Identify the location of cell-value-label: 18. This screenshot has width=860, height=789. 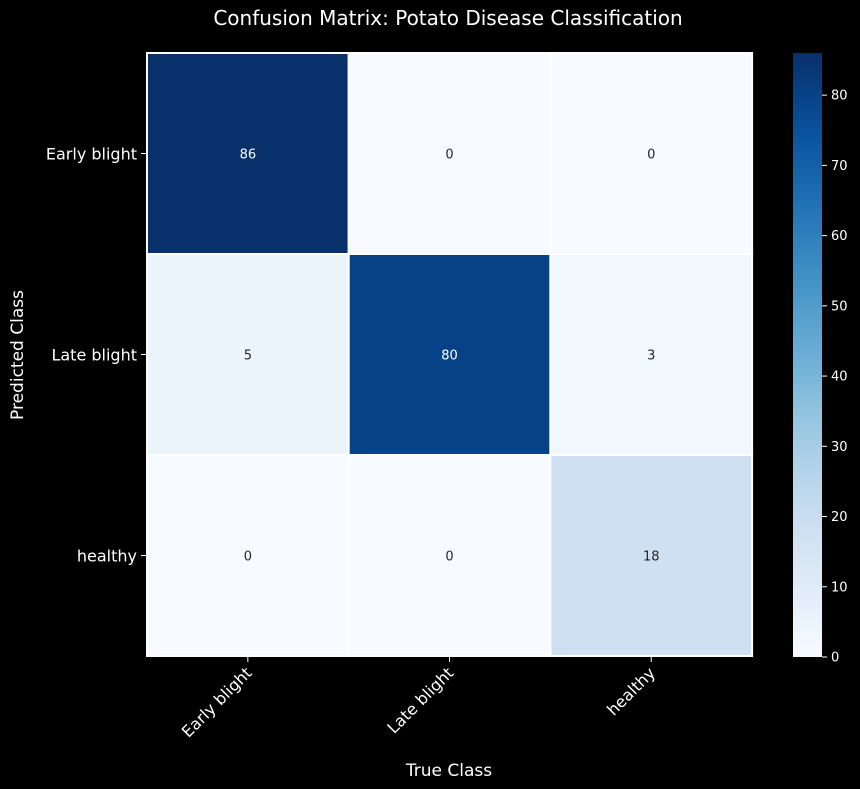
(651, 557).